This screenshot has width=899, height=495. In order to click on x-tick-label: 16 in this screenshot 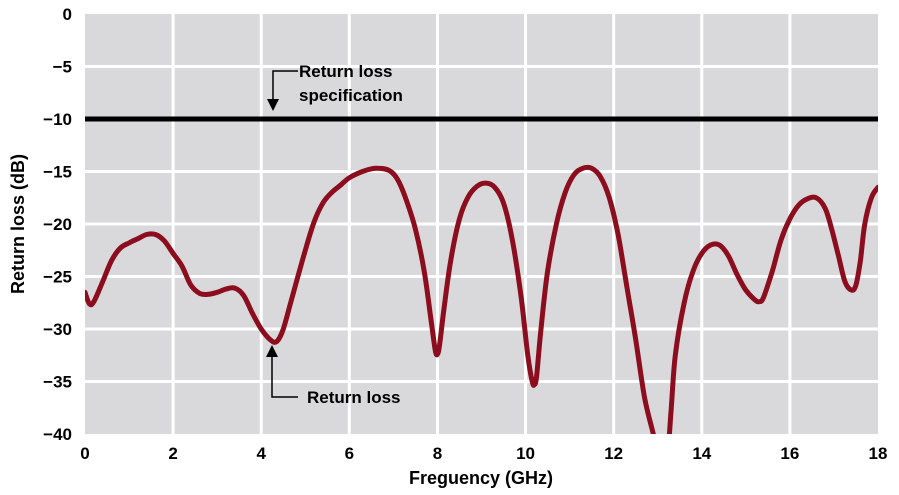, I will do `click(789, 453)`.